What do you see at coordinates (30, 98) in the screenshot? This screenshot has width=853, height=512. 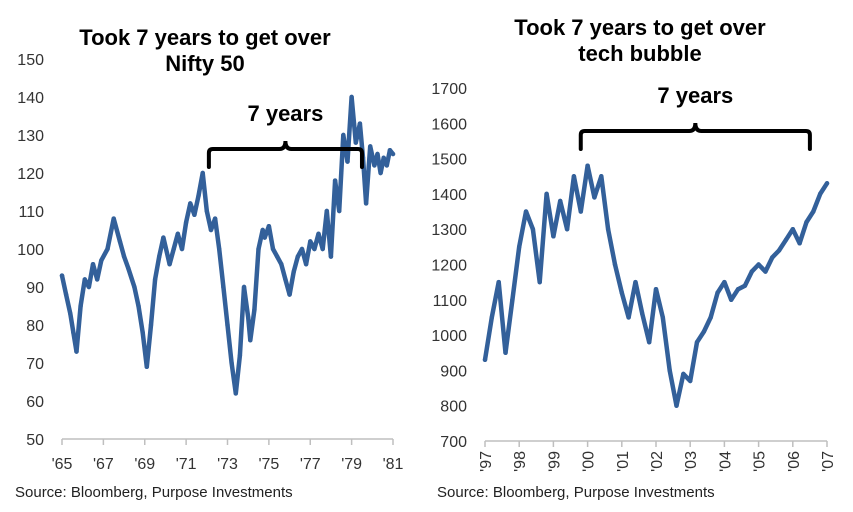 I see `y-tick-label: 140` at bounding box center [30, 98].